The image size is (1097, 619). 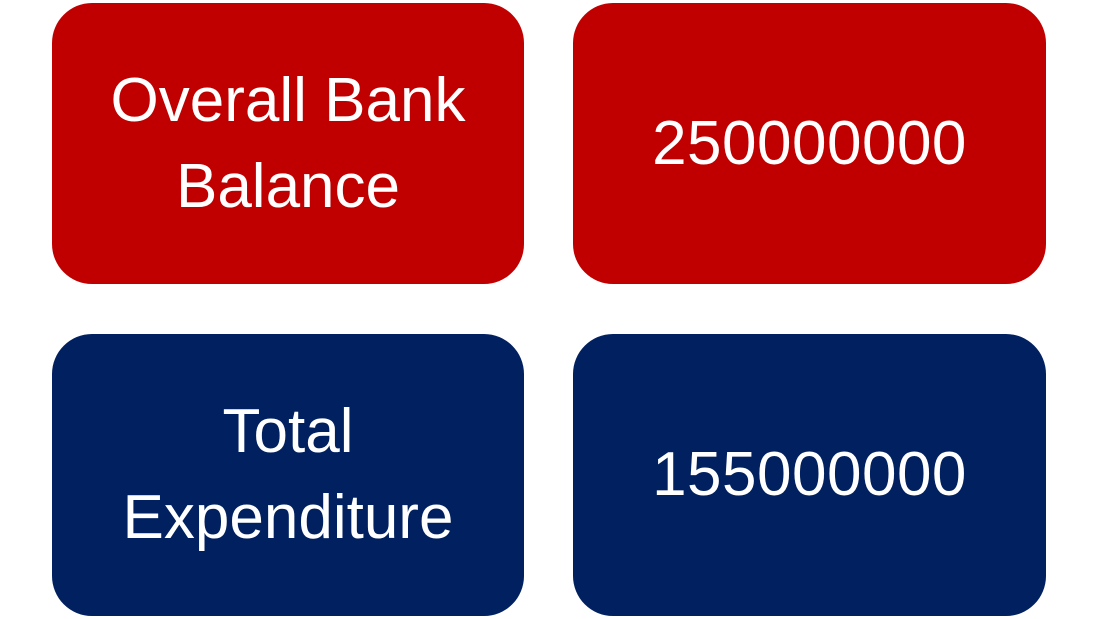 I want to click on bank-balance-value: 250000000, so click(x=809, y=144).